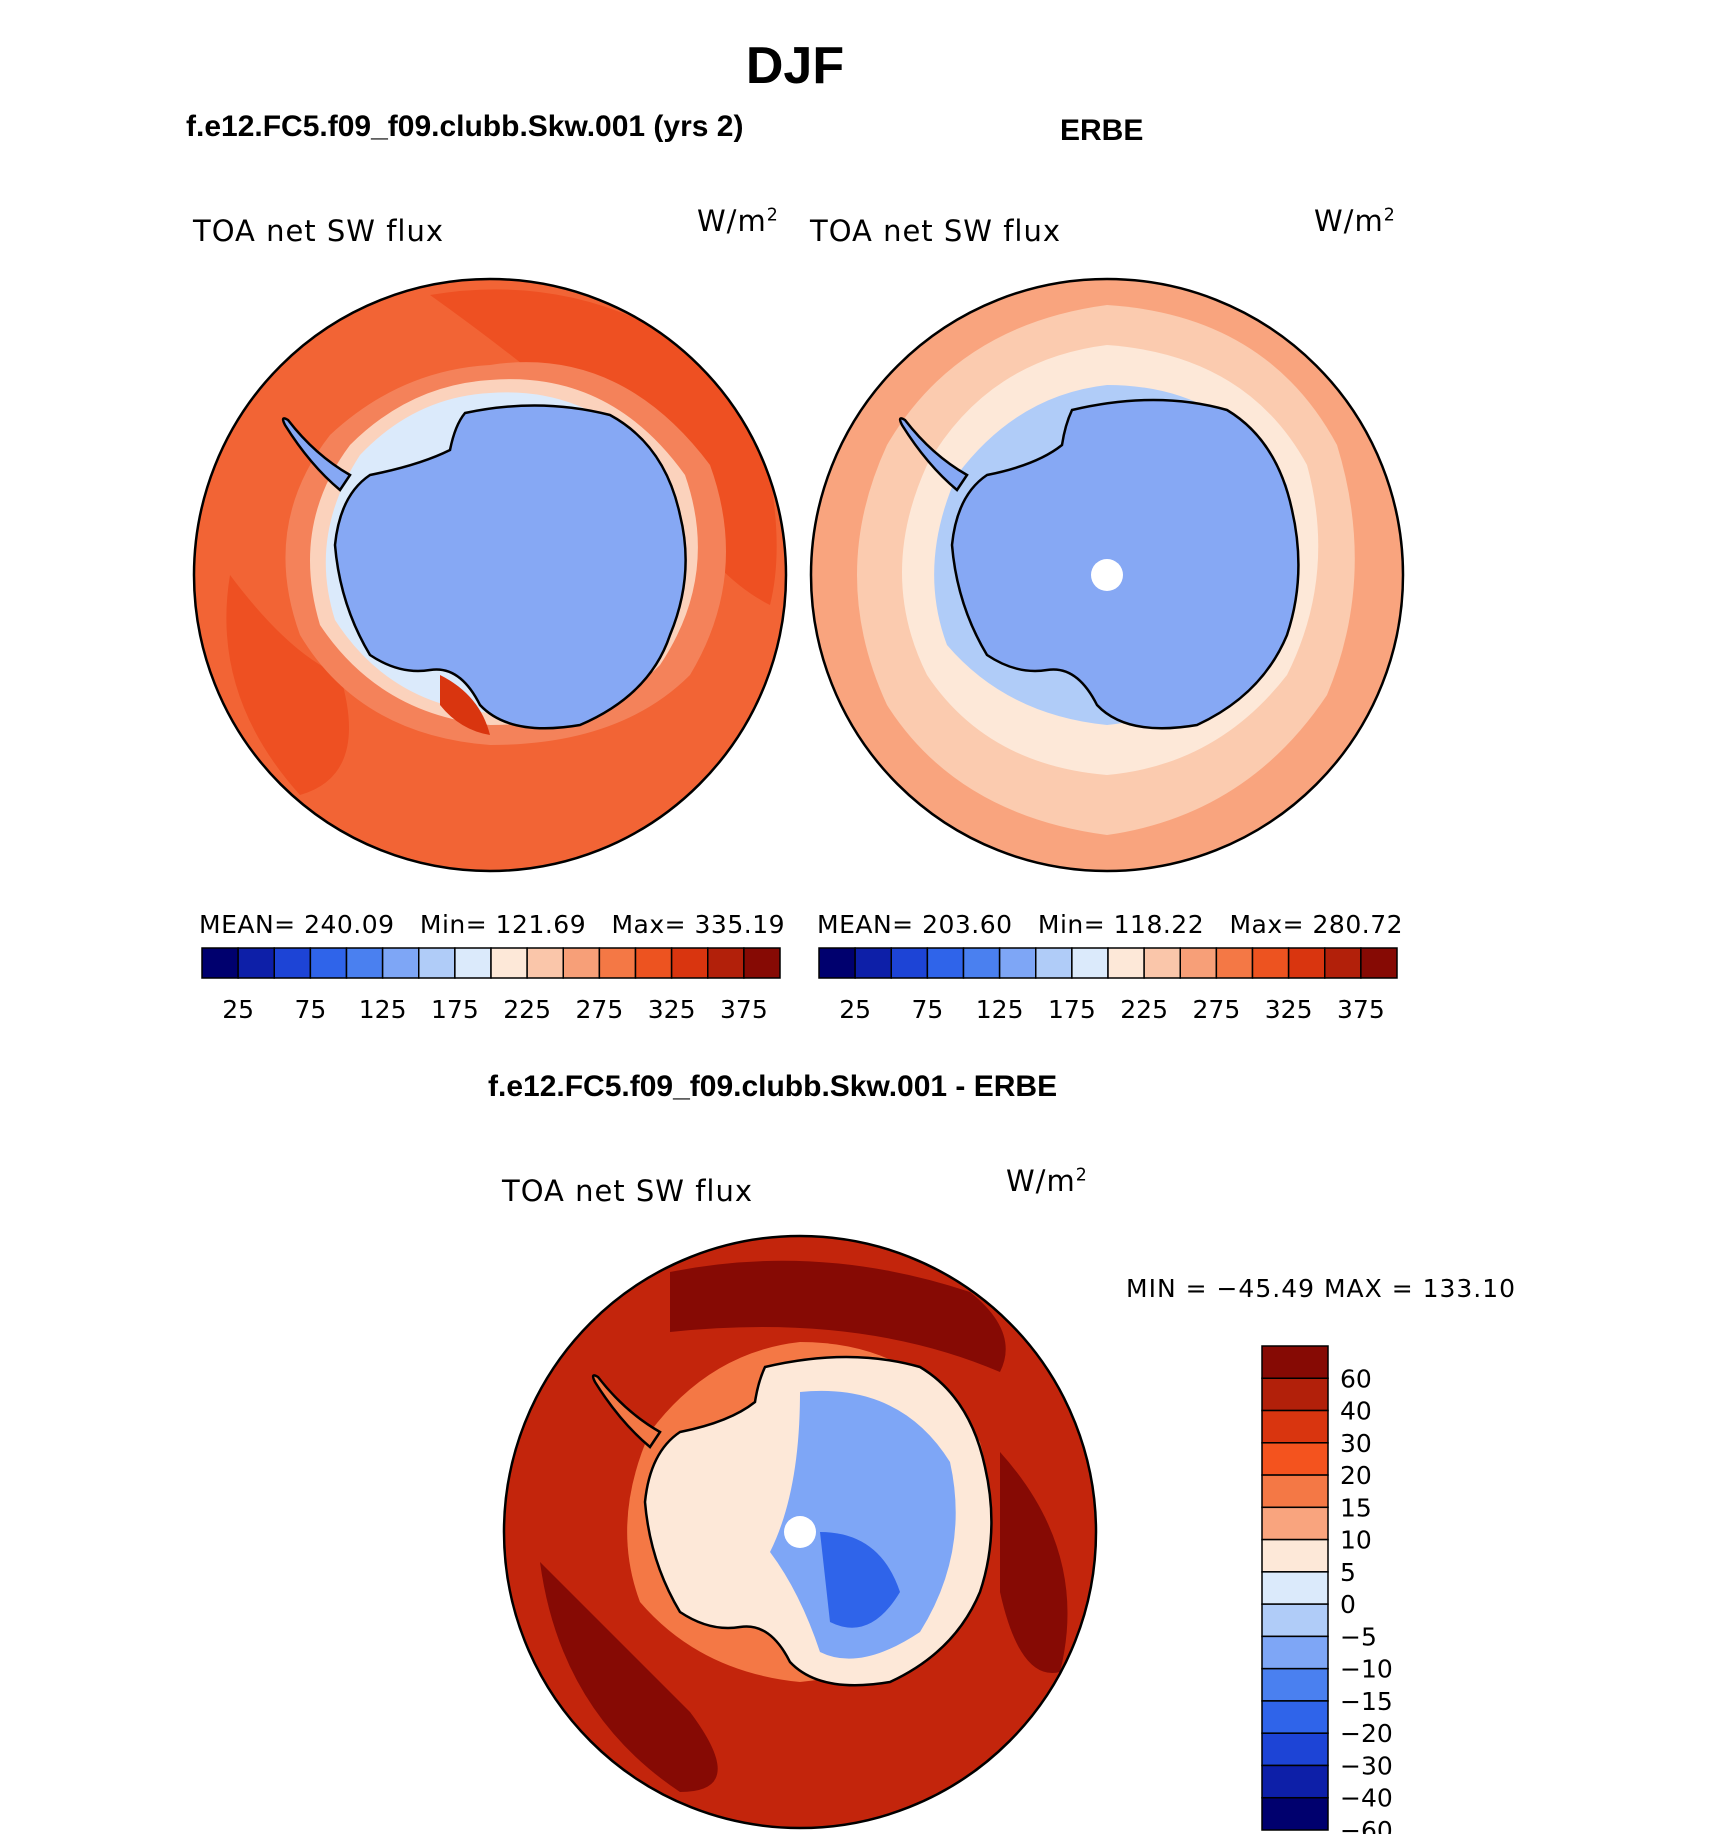 Image resolution: width=1710 pixels, height=1840 pixels. I want to click on season-title: DJF, so click(795, 66).